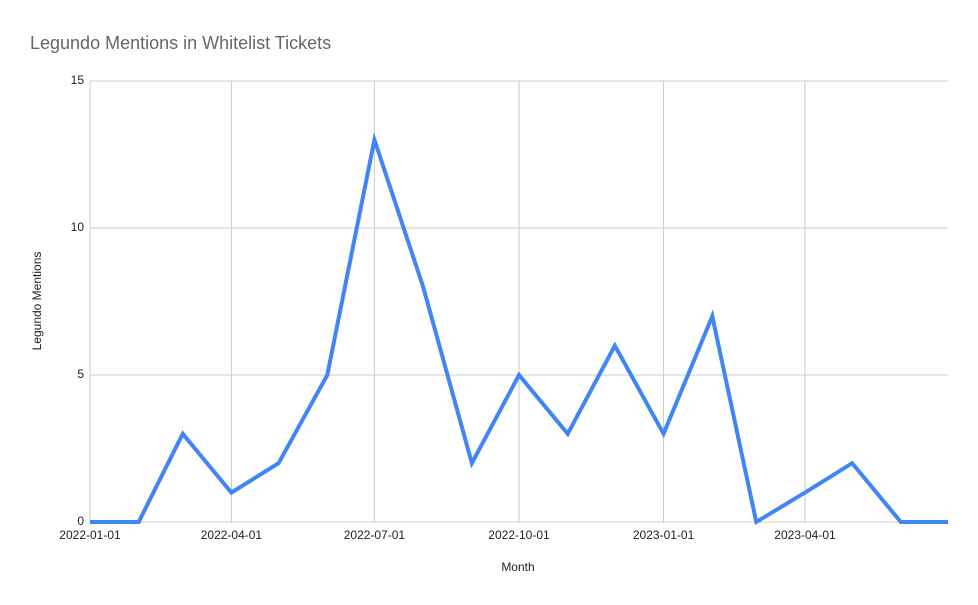 Image resolution: width=978 pixels, height=605 pixels. I want to click on x-tick-label: 2022-10-01, so click(519, 535).